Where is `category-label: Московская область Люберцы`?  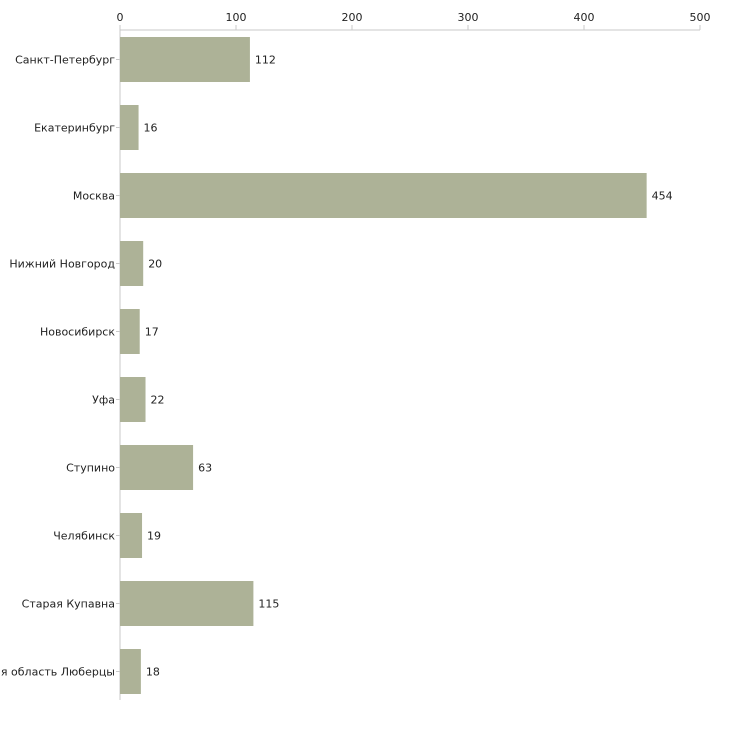
category-label: Московская область Люберцы is located at coordinates (57, 672).